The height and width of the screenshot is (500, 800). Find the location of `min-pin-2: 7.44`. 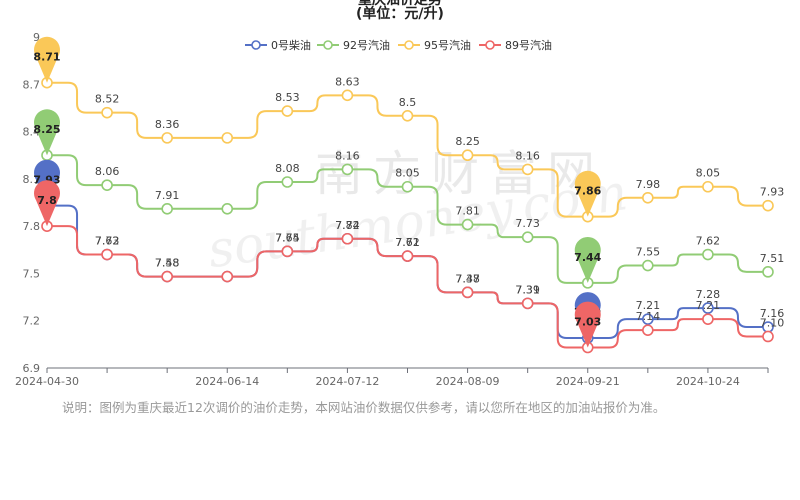

min-pin-2: 7.44 is located at coordinates (588, 259).